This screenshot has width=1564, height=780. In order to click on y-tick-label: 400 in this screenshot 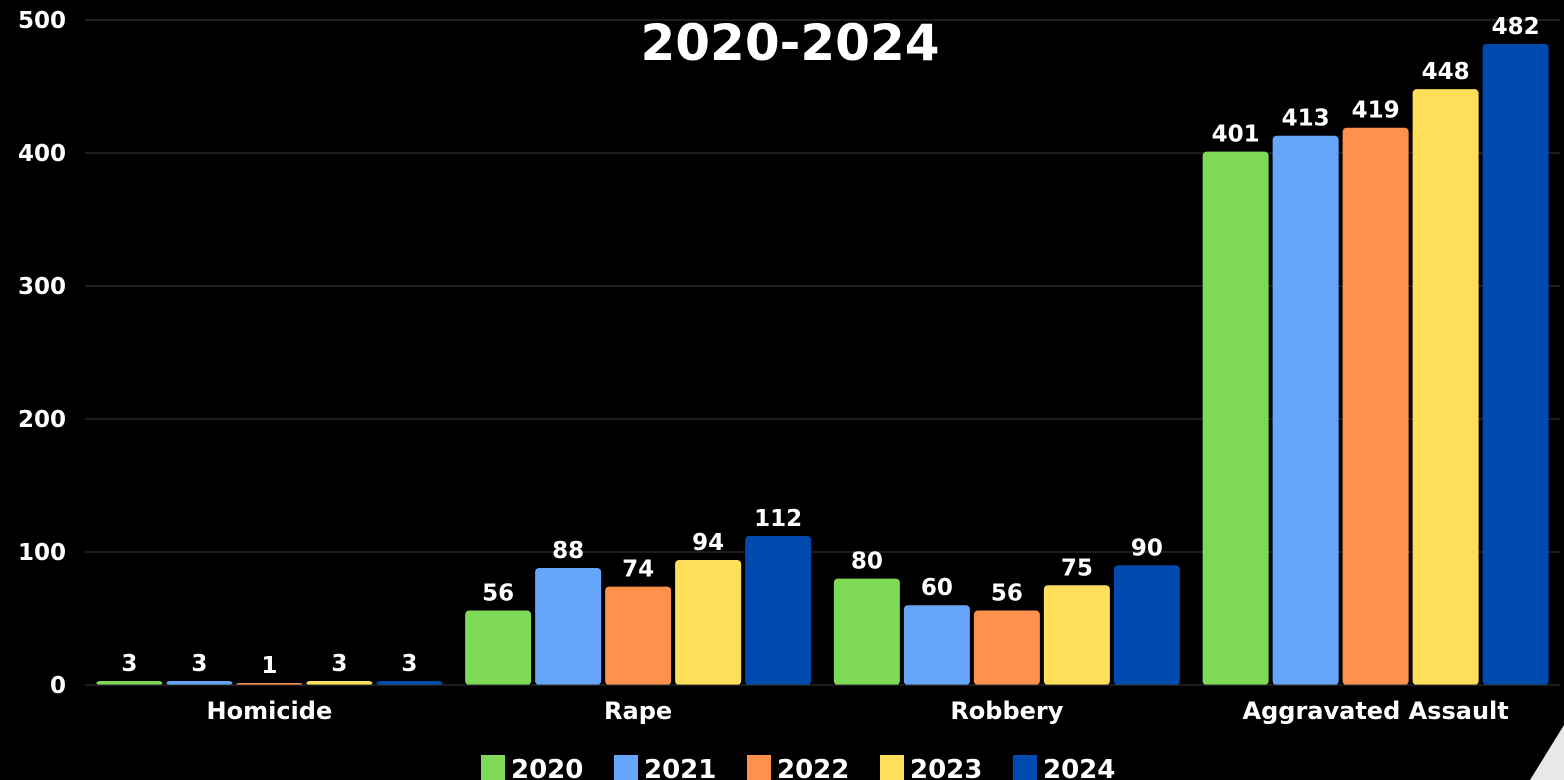, I will do `click(42, 154)`.